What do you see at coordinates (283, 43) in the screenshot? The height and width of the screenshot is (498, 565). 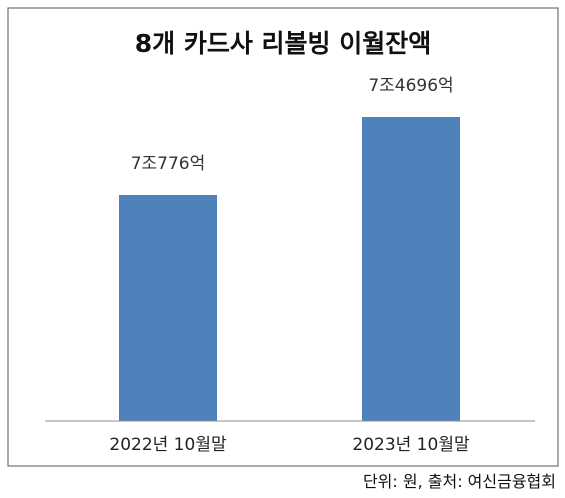 I see `chart-title: 8개 카드사 리볼빙 이월잔액` at bounding box center [283, 43].